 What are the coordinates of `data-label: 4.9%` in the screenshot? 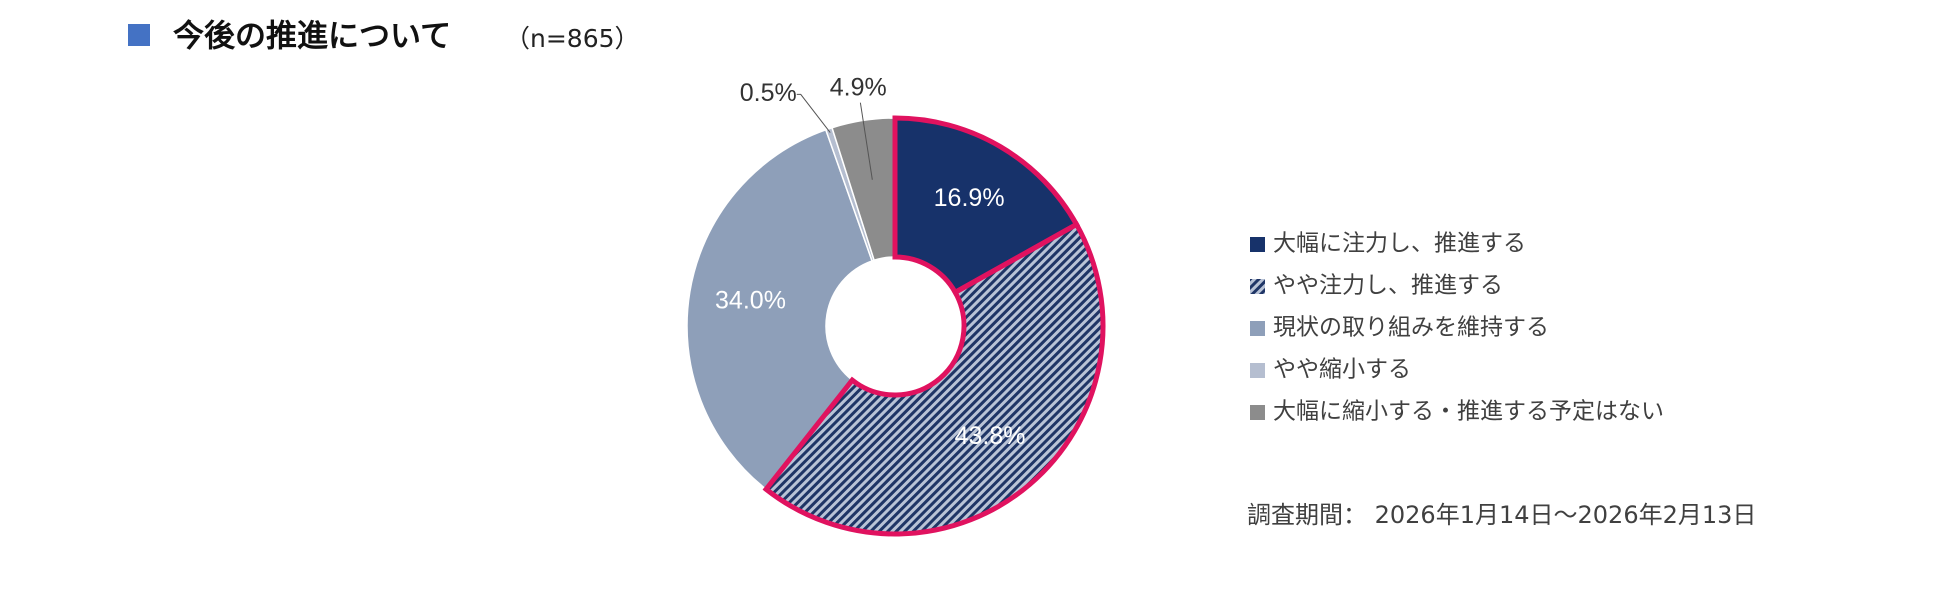 It's located at (858, 87).